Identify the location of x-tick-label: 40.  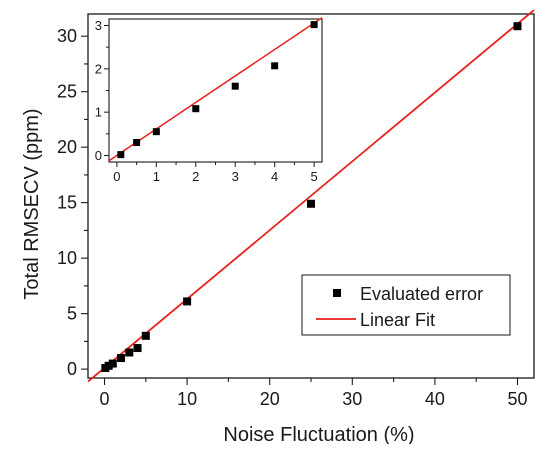
(435, 399).